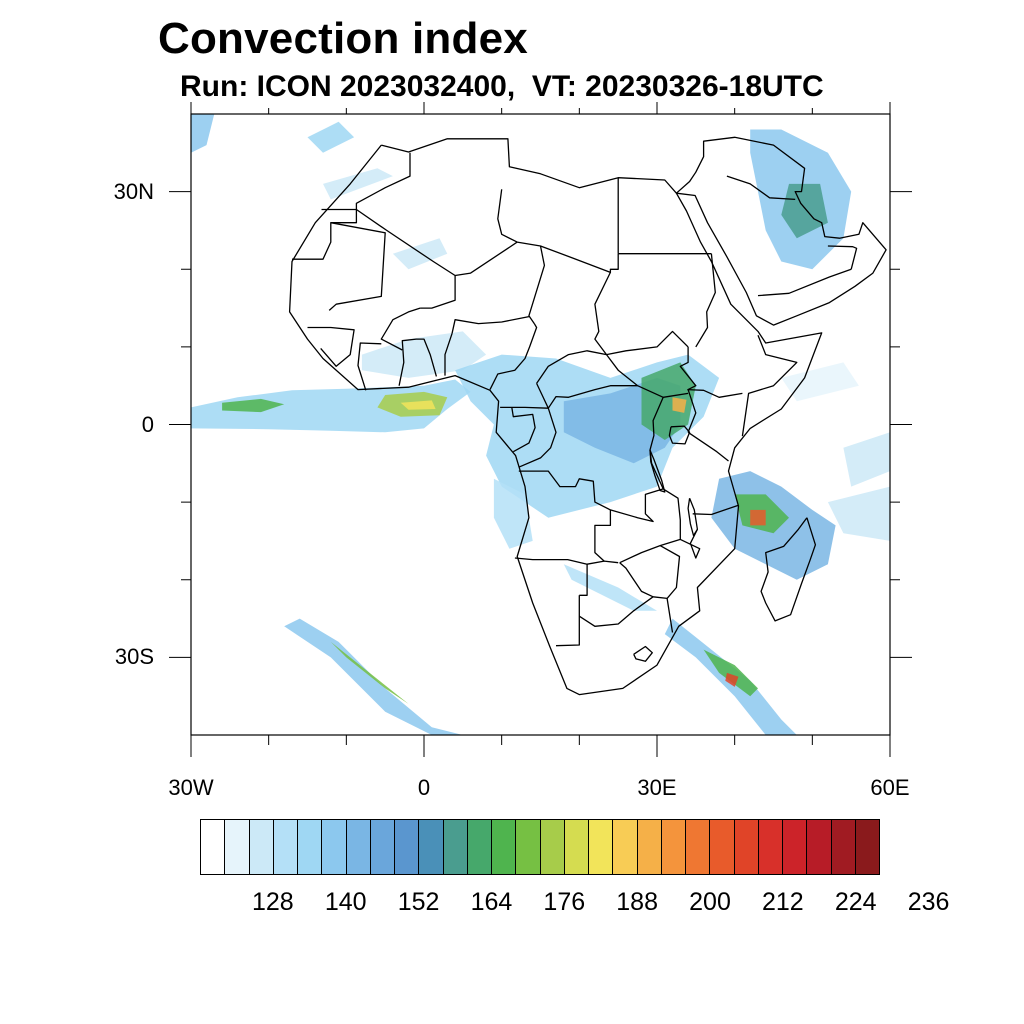 The image size is (1024, 1024). What do you see at coordinates (890, 787) in the screenshot?
I see `x-tick-label: 60E` at bounding box center [890, 787].